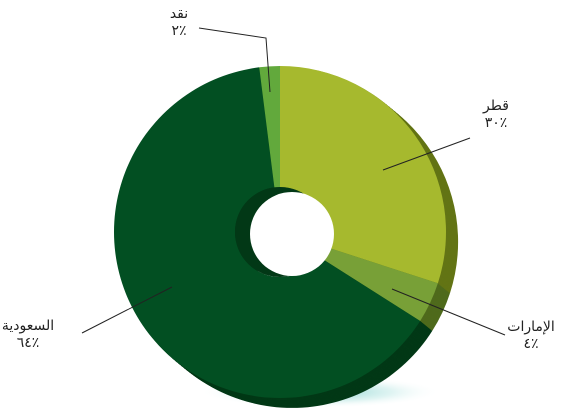 The width and height of the screenshot is (569, 415). Describe the element at coordinates (179, 14) in the screenshot. I see `label-cash: نقد` at that location.